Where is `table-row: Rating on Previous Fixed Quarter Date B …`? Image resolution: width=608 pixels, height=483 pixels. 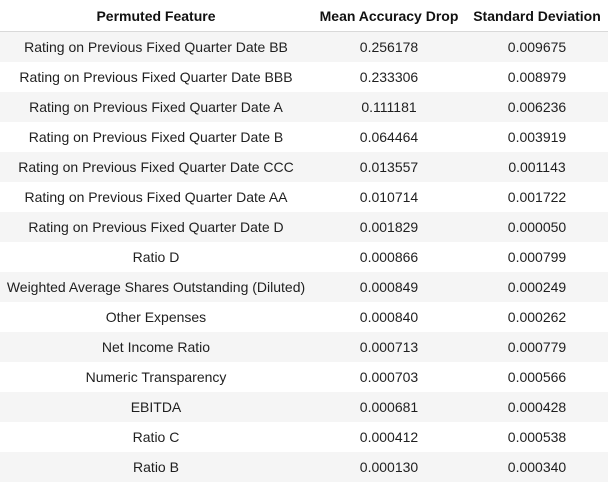
table-row: Rating on Previous Fixed Quarter Date B … is located at coordinates (304, 137).